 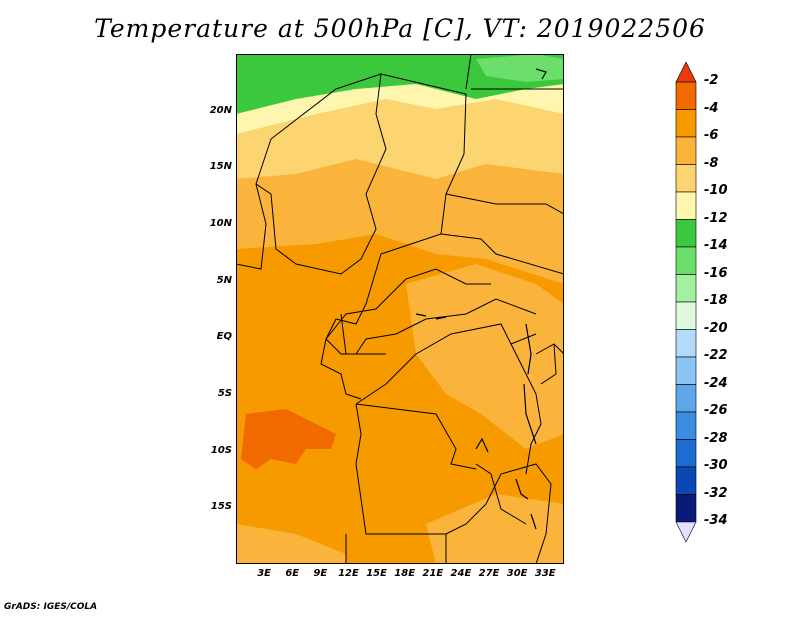 What do you see at coordinates (716, 190) in the screenshot?
I see `colorbar-label: -10` at bounding box center [716, 190].